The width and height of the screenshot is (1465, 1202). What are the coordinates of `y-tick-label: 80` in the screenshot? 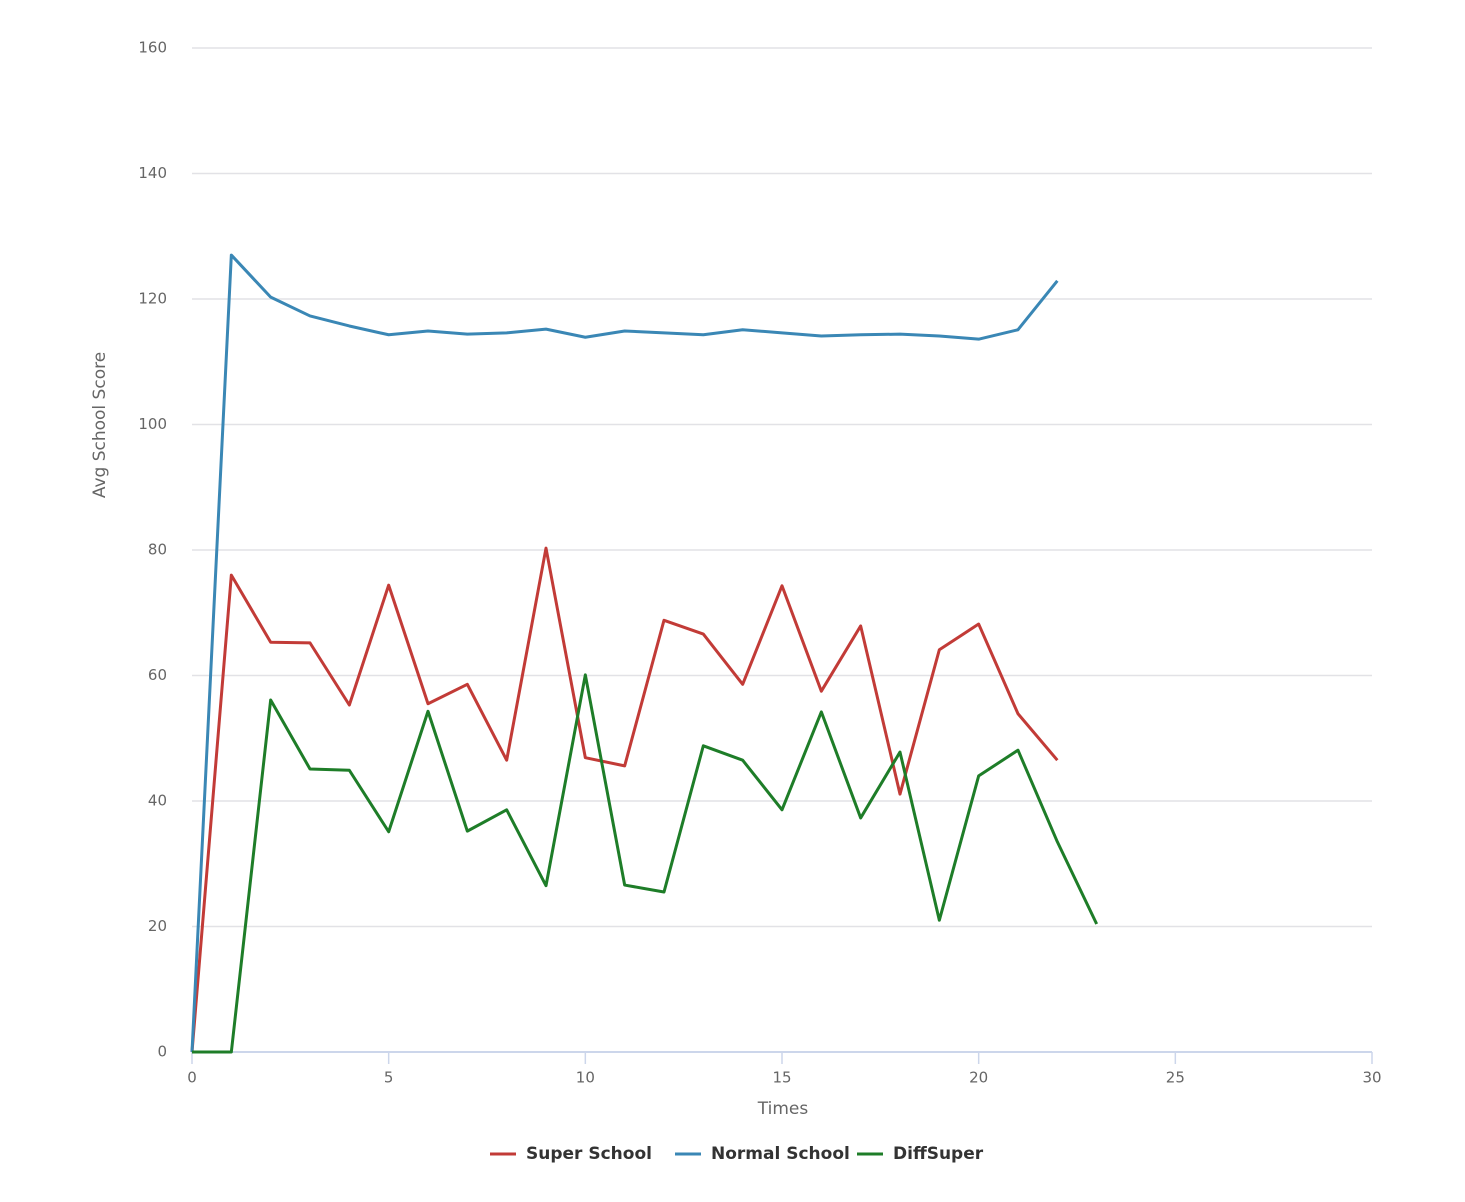 It's located at (157, 550).